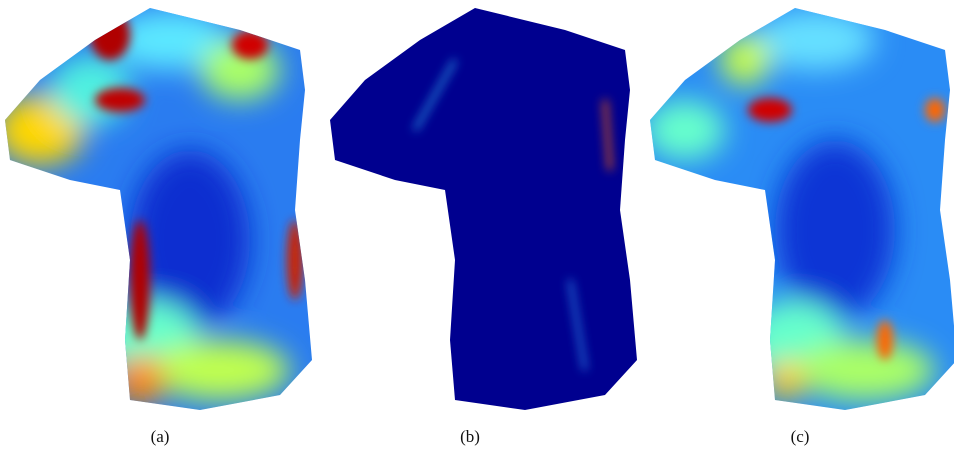 Image resolution: width=954 pixels, height=457 pixels. Describe the element at coordinates (470, 436) in the screenshot. I see `caption: (b)` at that location.